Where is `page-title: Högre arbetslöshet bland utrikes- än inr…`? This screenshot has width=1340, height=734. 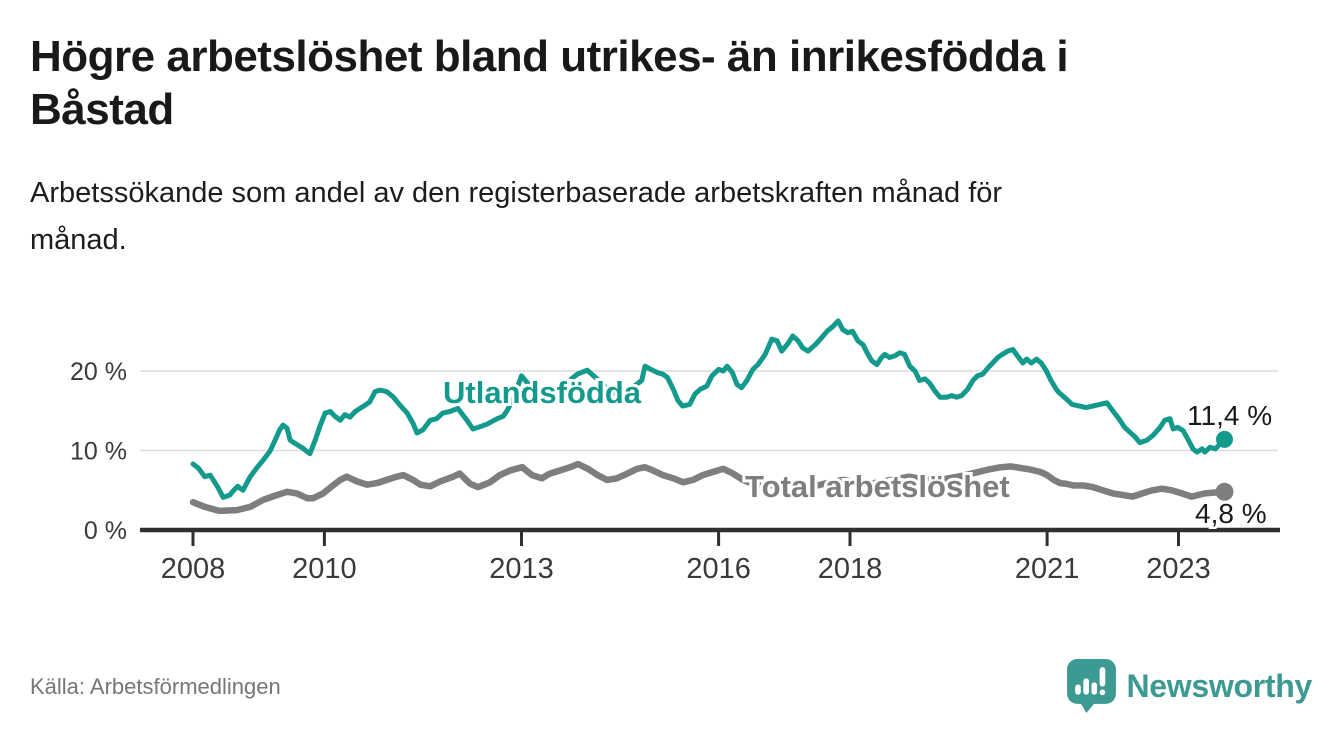 page-title: Högre arbetslöshet bland utrikes- än inr… is located at coordinates (670, 83).